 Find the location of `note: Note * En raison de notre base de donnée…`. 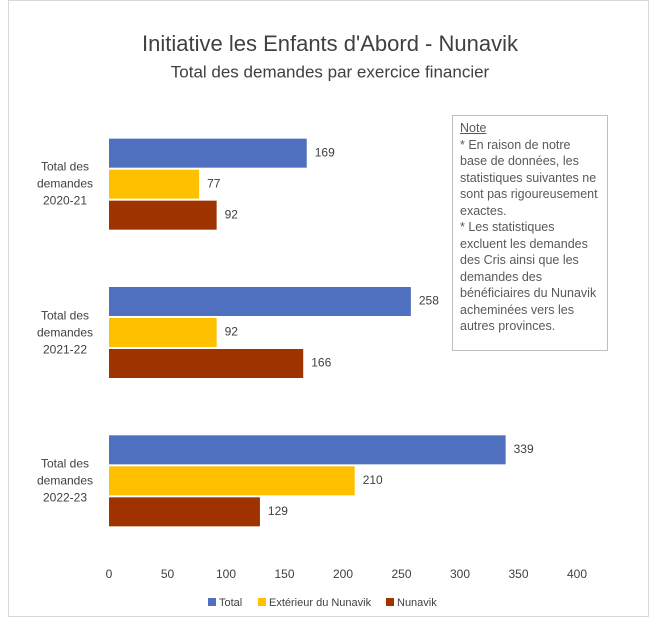

note: Note * En raison de notre base de donnée… is located at coordinates (530, 233).